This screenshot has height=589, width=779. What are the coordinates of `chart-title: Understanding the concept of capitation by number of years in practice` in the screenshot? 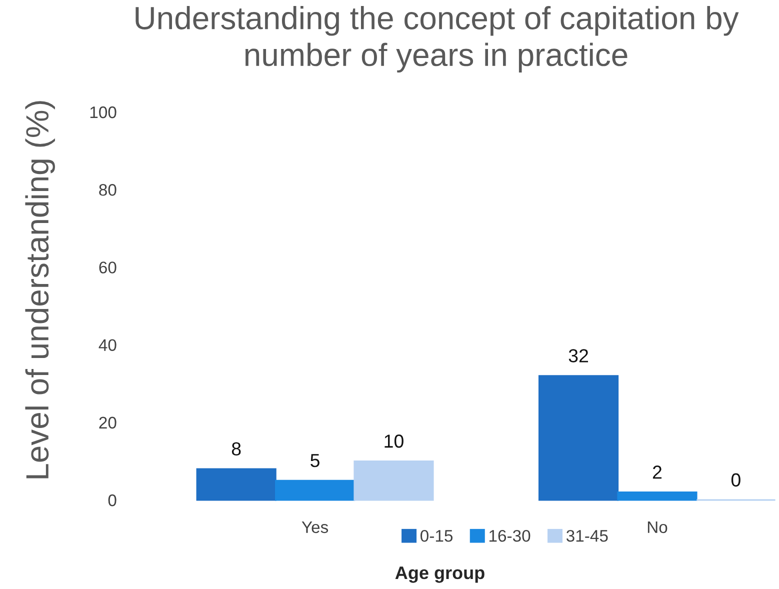 It's located at (437, 39).